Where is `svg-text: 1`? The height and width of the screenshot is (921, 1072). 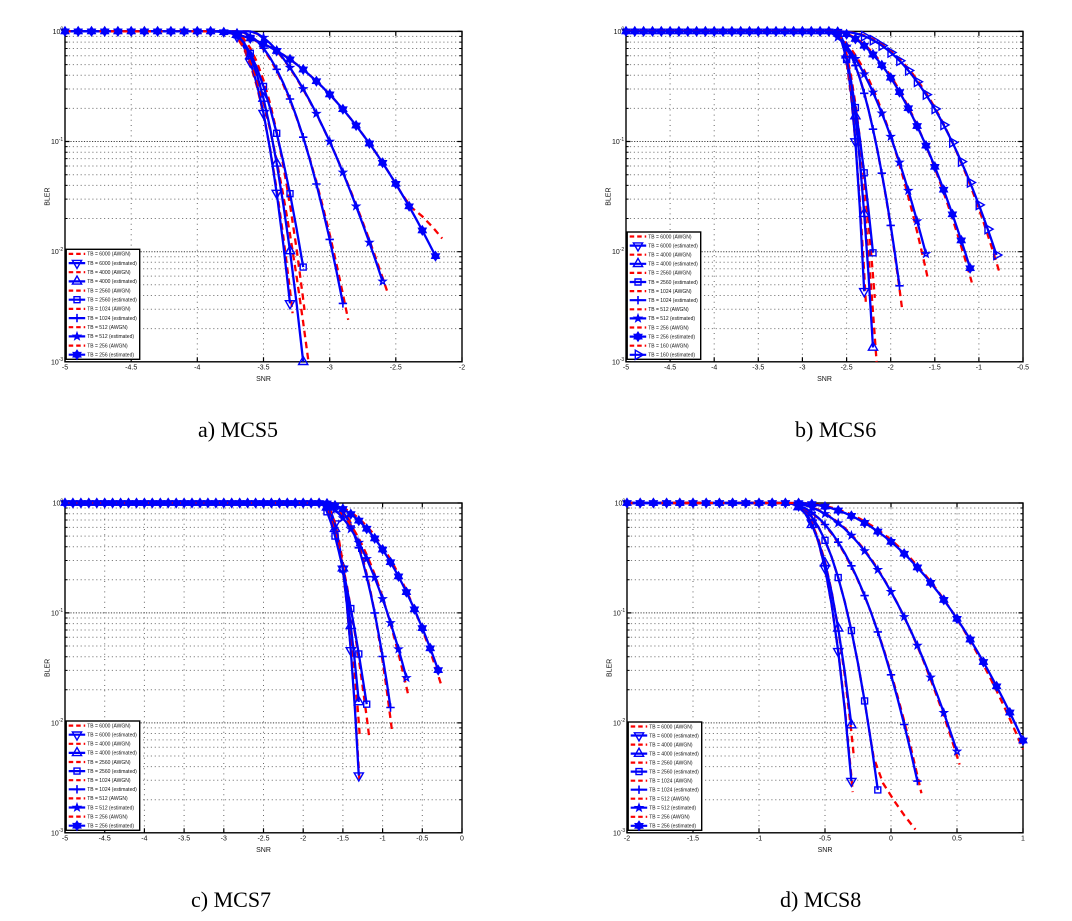
svg-text: 1 is located at coordinates (1023, 838).